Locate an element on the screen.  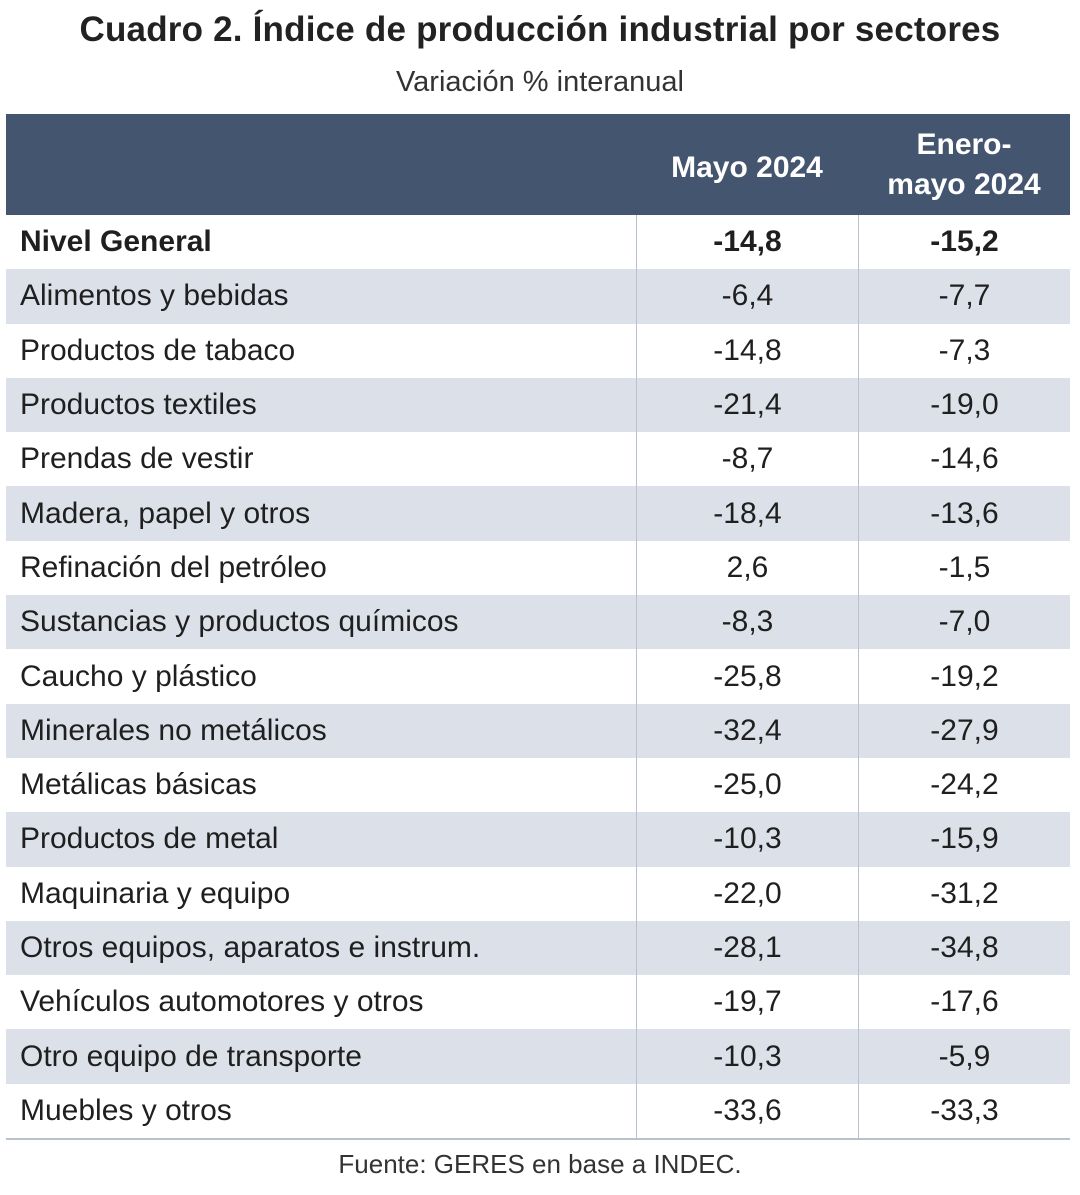
sector-label: Vehículos automotores y otros is located at coordinates (222, 1002).